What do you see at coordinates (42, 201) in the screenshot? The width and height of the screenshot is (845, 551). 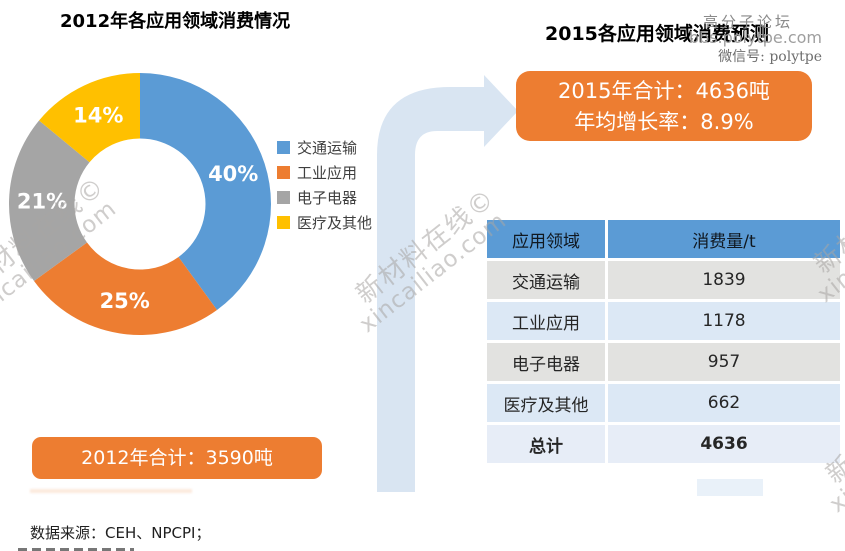 I see `slice-label: 21%` at bounding box center [42, 201].